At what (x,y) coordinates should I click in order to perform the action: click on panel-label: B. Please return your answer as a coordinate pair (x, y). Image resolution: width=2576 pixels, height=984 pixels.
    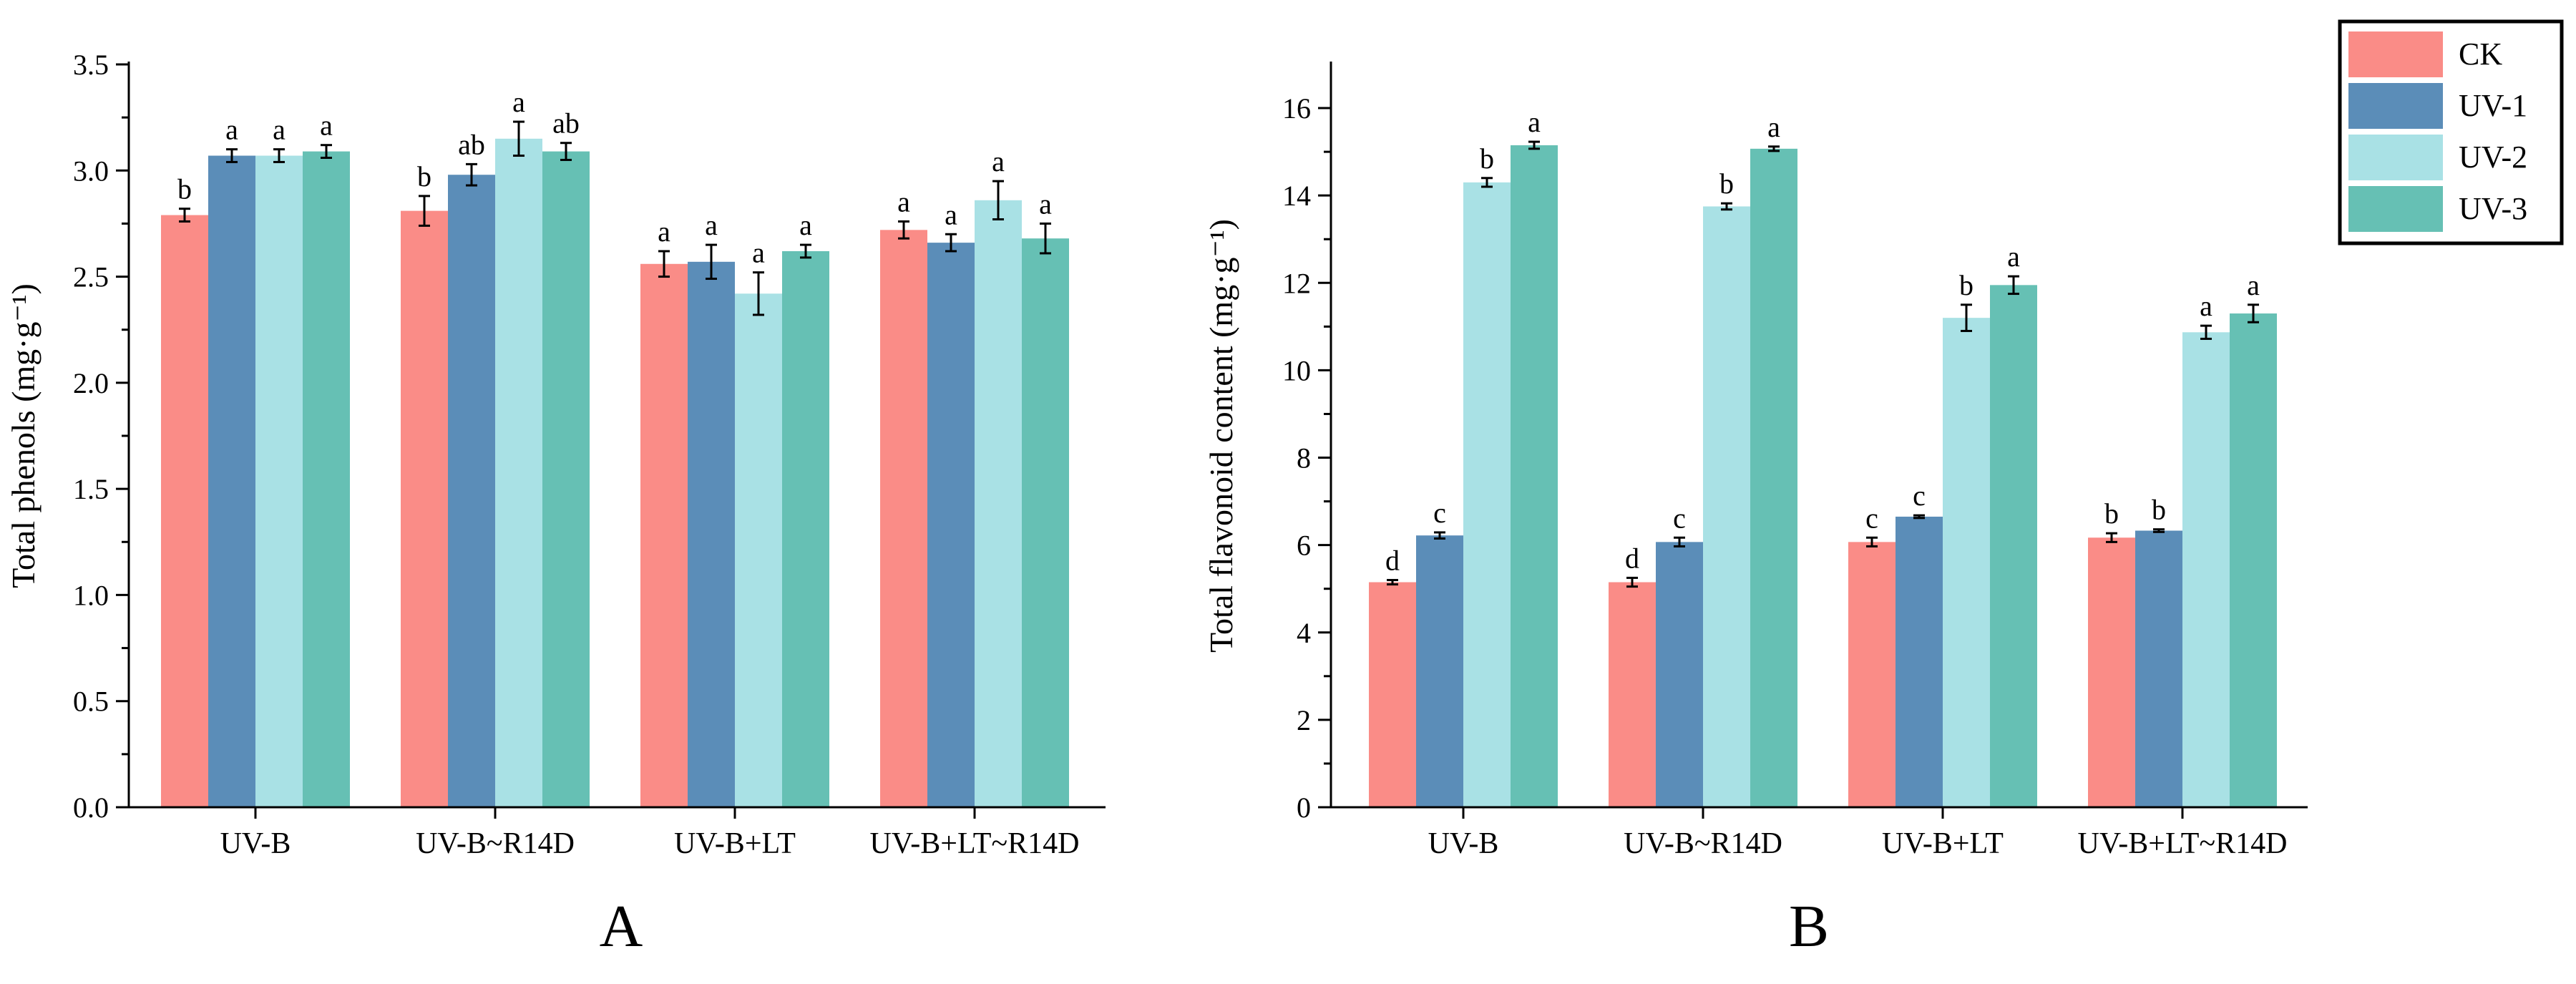
    Looking at the image, I should click on (1809, 927).